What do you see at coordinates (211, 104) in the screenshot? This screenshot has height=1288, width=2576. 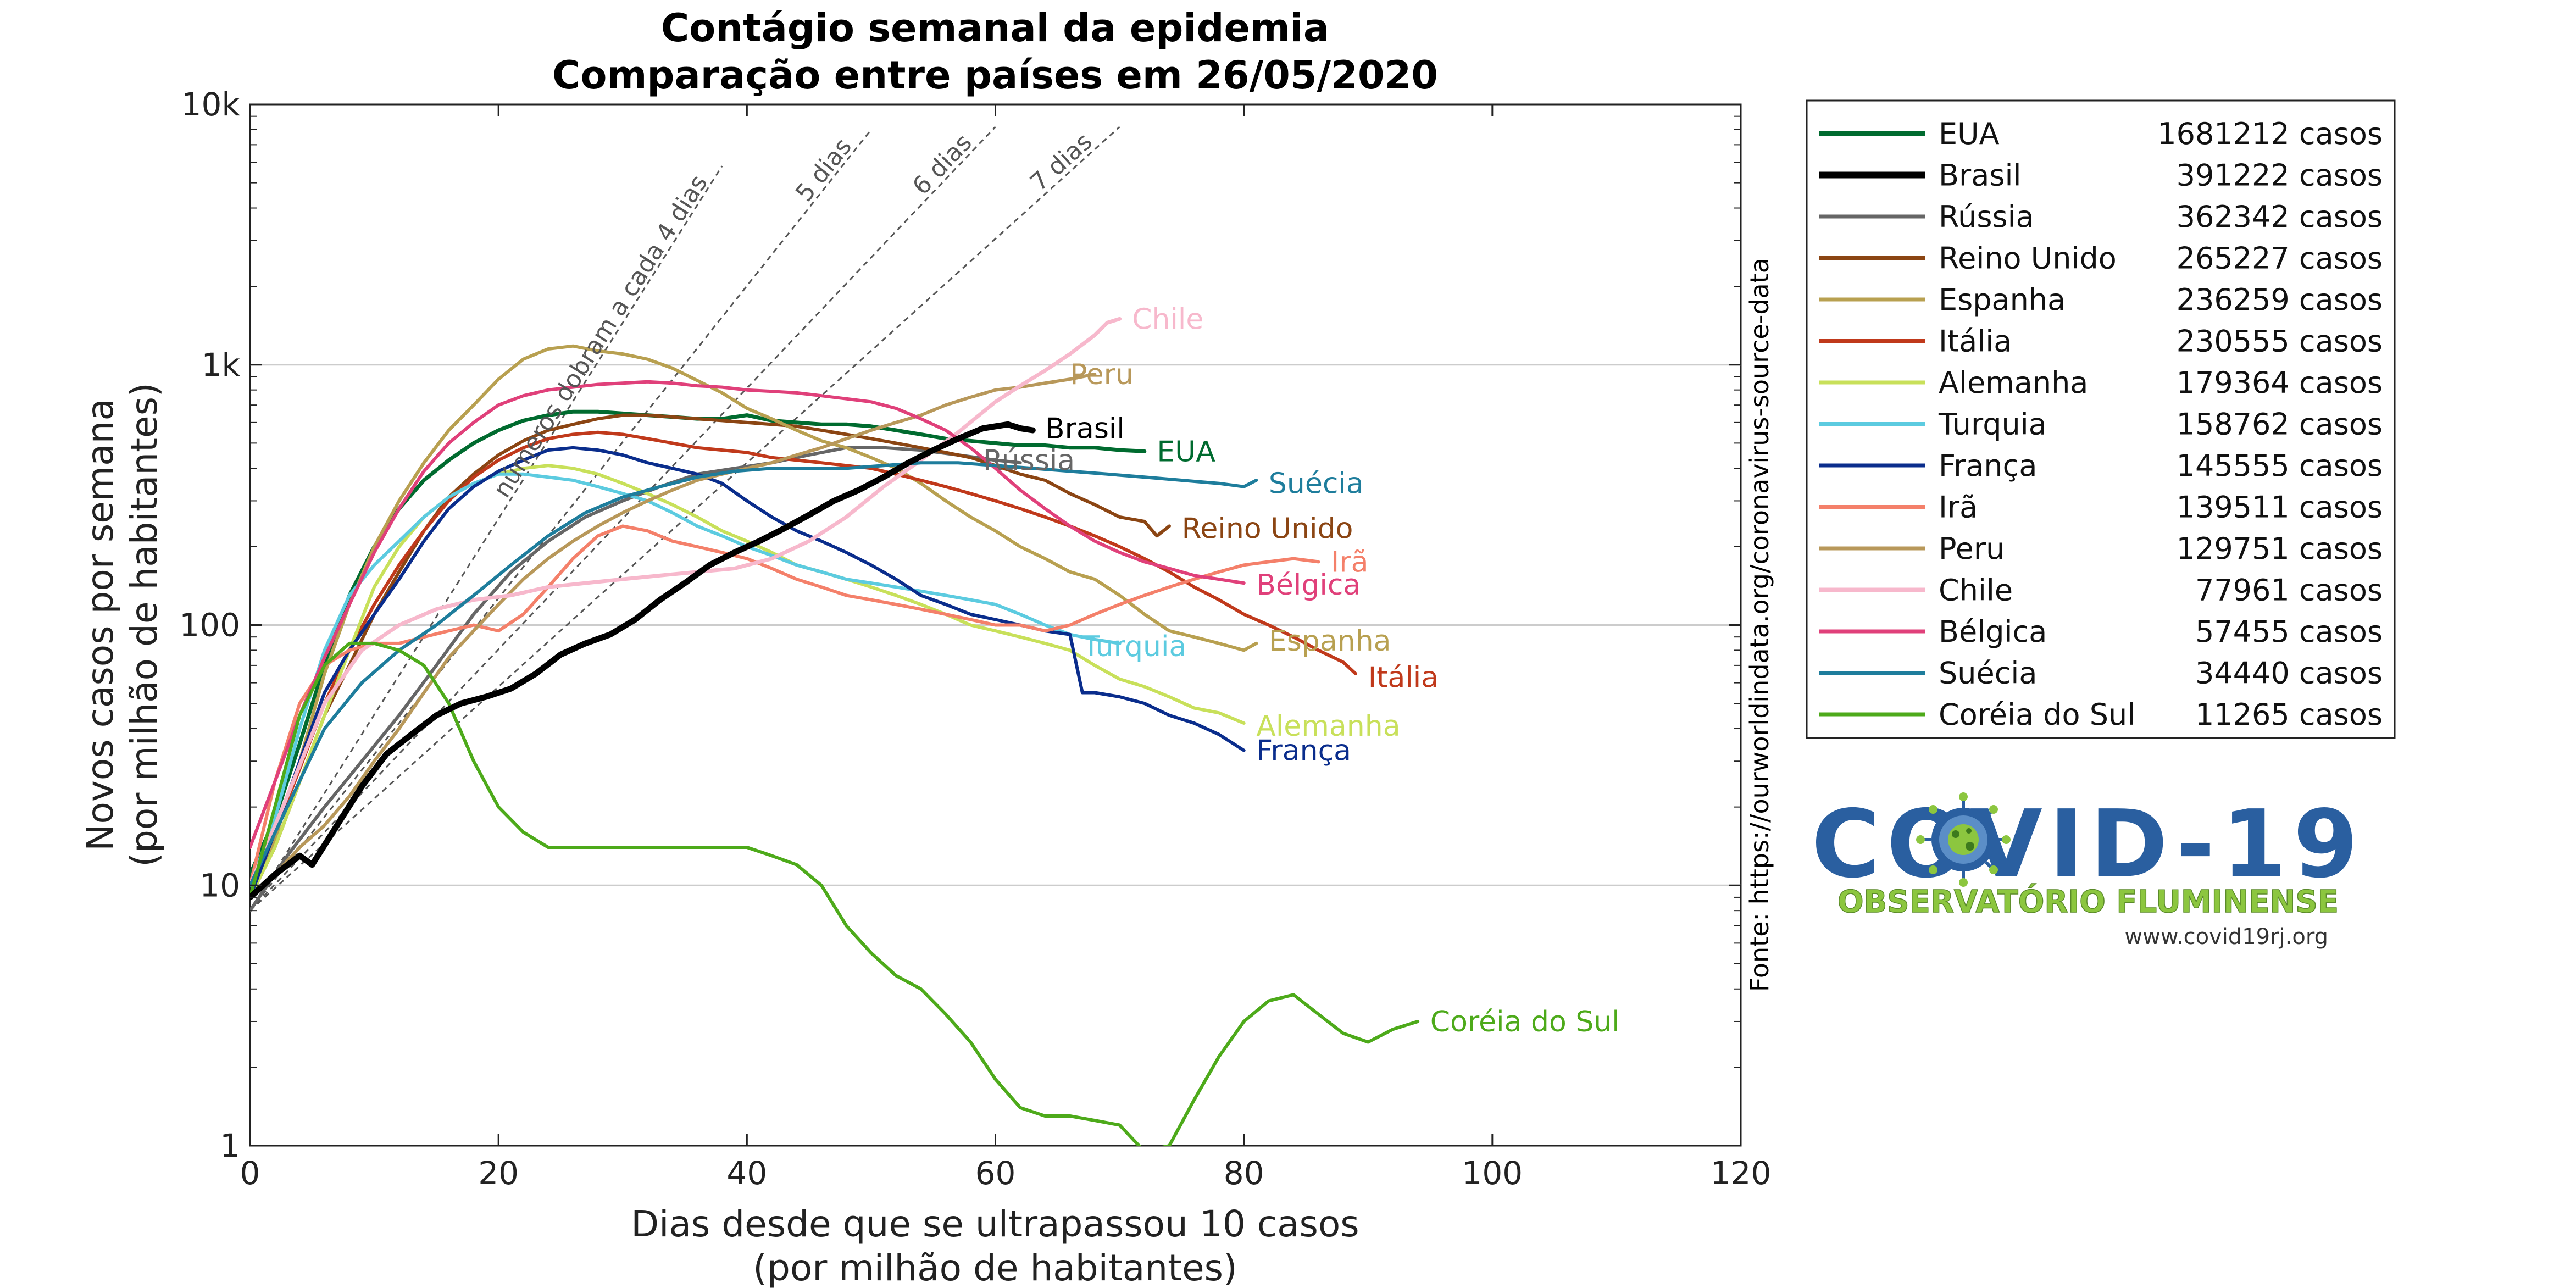 I see `y-tick-label: 10k` at bounding box center [211, 104].